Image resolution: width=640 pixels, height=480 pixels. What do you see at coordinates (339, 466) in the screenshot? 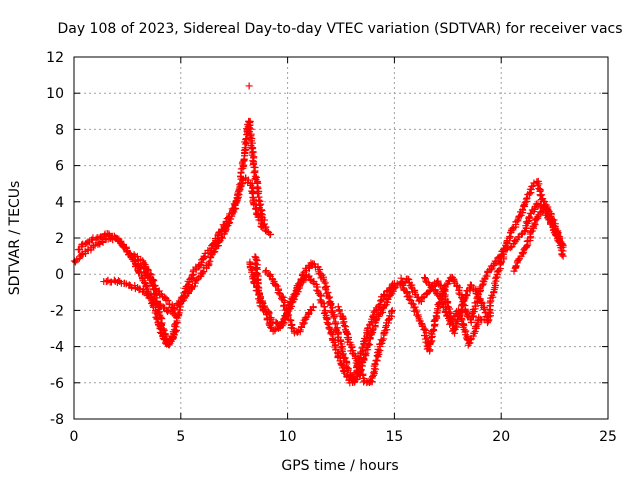
I see `x-axis-label: GPS time / hours` at bounding box center [339, 466].